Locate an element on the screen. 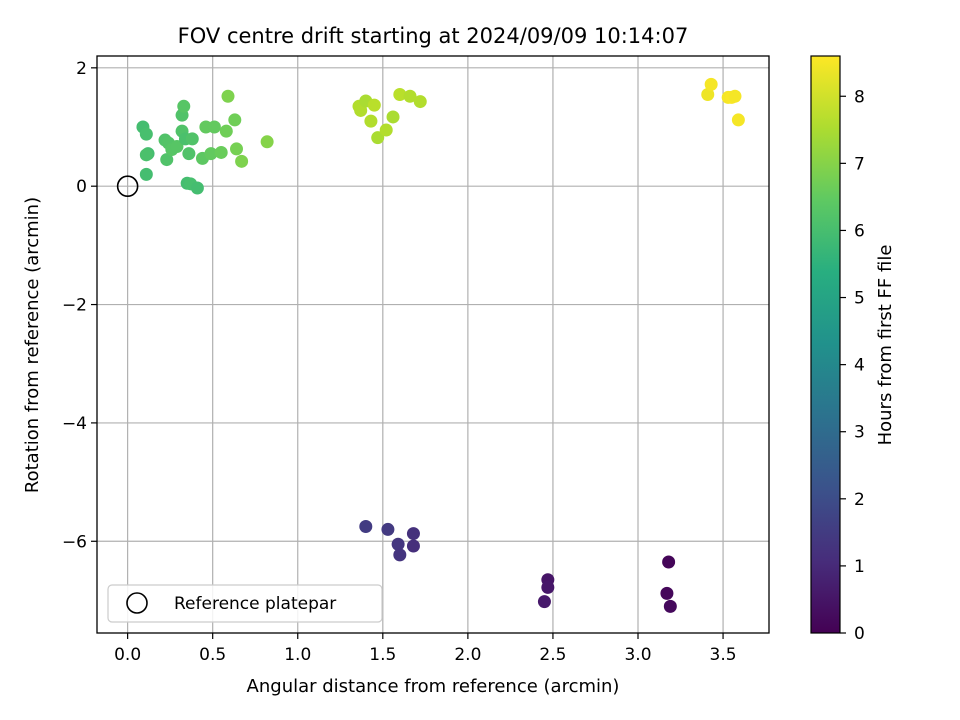 This screenshot has height=720, width=960. legend-label: Reference platepar is located at coordinates (255, 604).